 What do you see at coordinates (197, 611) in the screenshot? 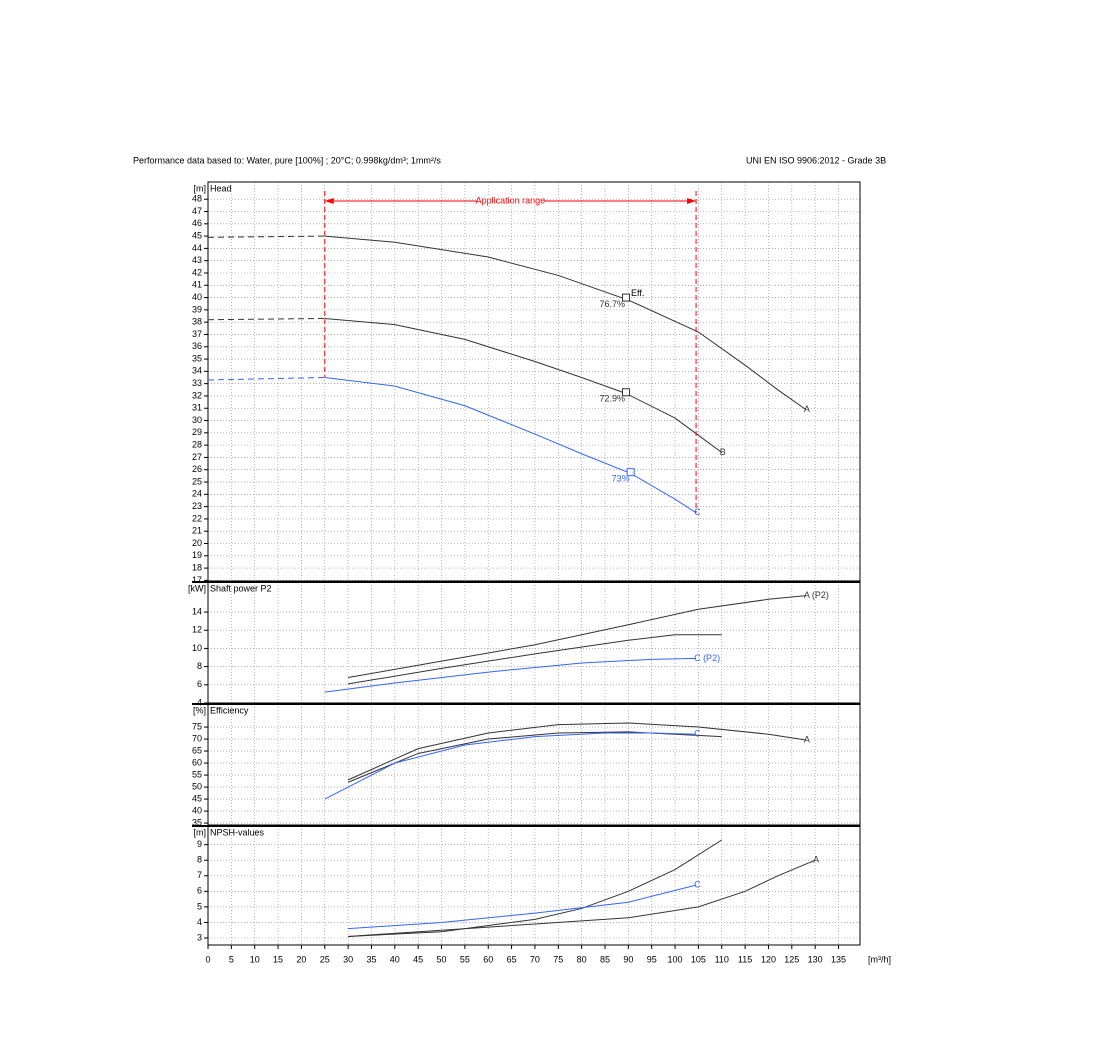
I see `y-tick-label: 14` at bounding box center [197, 611].